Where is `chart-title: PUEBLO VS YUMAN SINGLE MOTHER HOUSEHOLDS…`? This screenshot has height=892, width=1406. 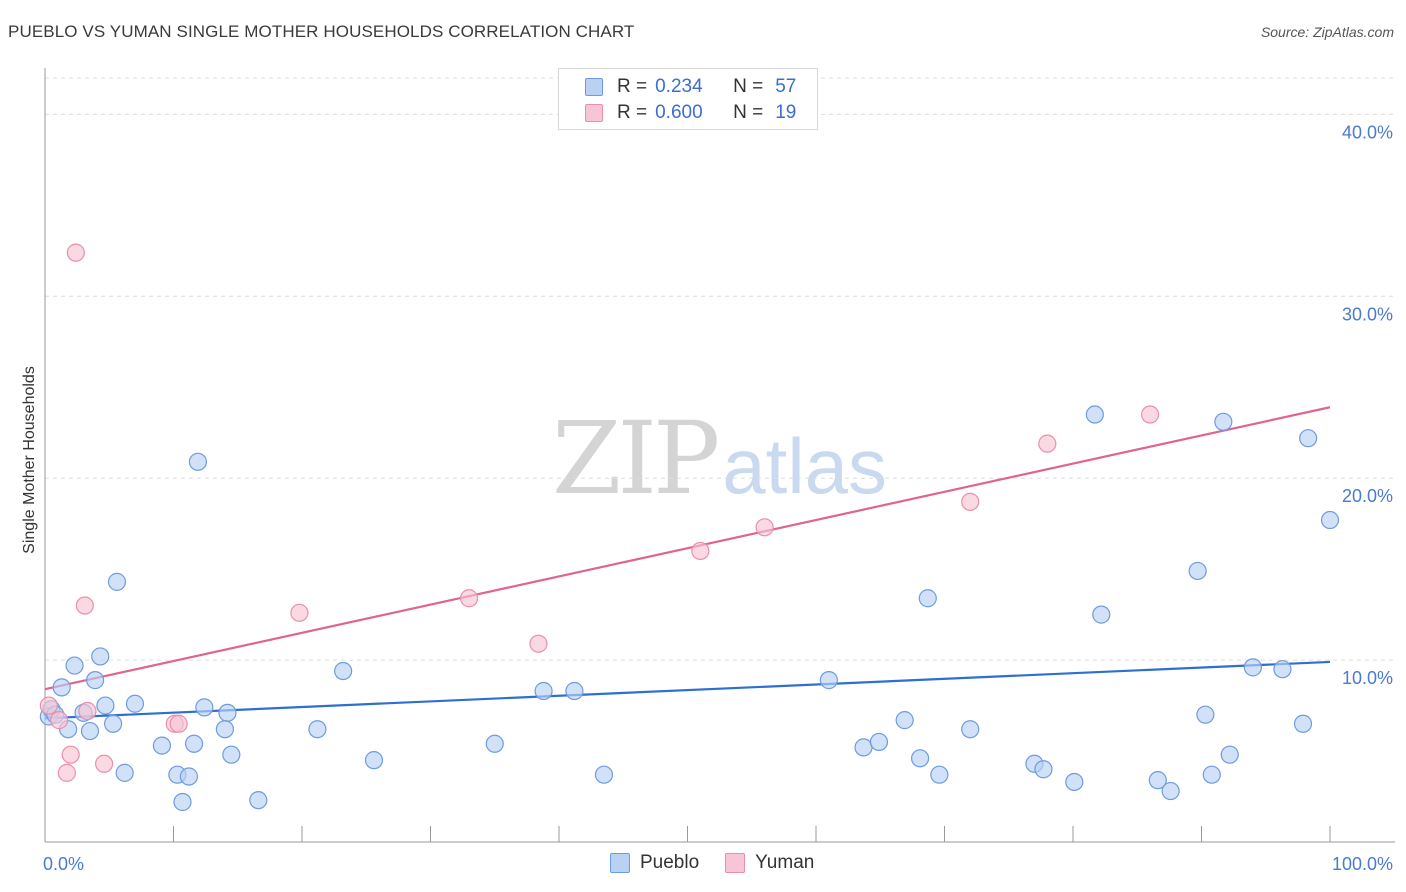
chart-title: PUEBLO VS YUMAN SINGLE MOTHER HOUSEHOLDS… is located at coordinates (321, 31).